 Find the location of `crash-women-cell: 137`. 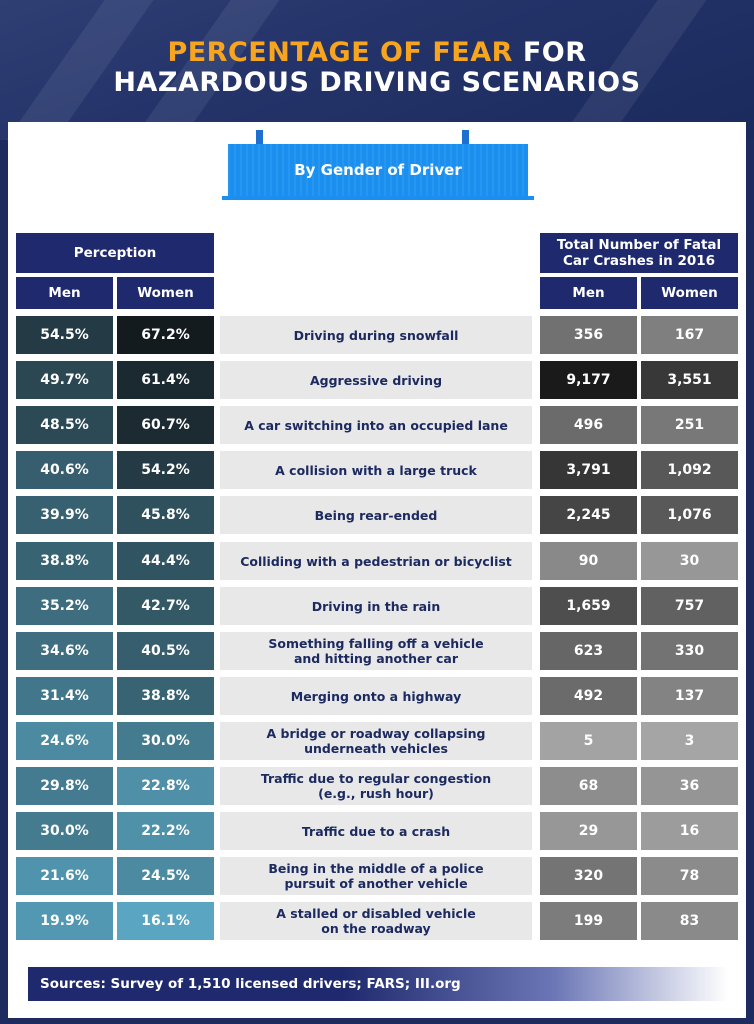

crash-women-cell: 137 is located at coordinates (689, 696).